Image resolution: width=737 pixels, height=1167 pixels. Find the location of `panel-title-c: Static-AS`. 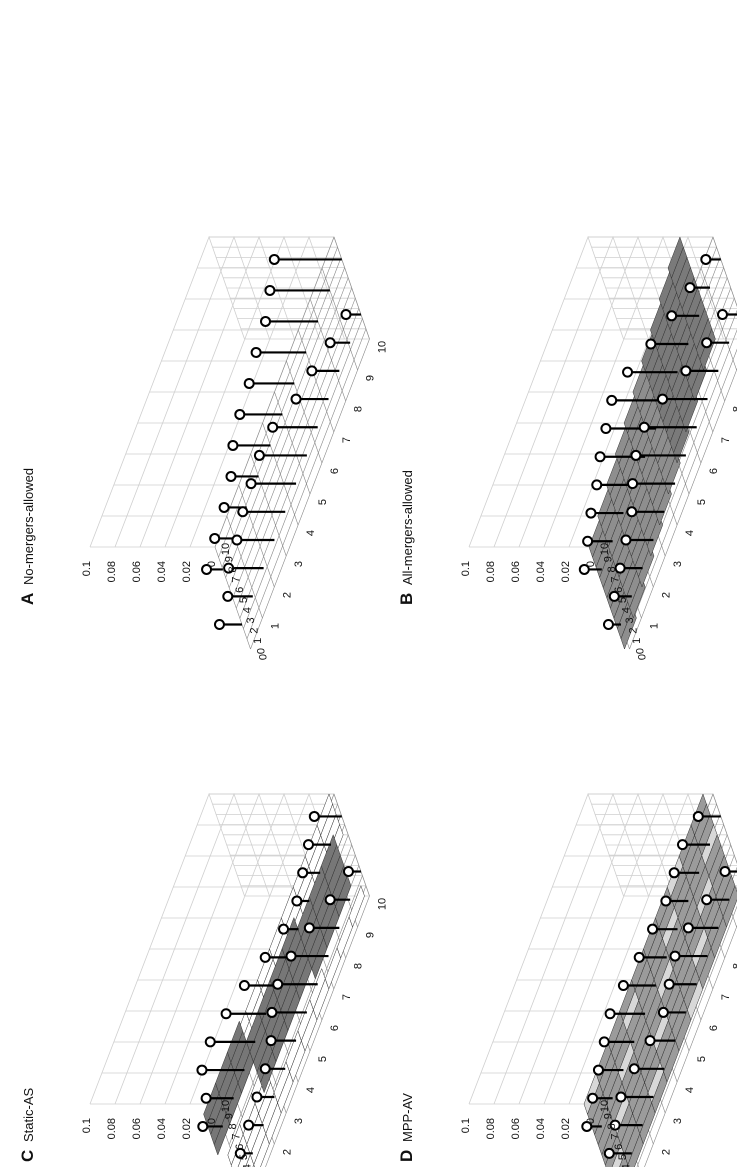

panel-title-c: Static-AS is located at coordinates (28, 1114).